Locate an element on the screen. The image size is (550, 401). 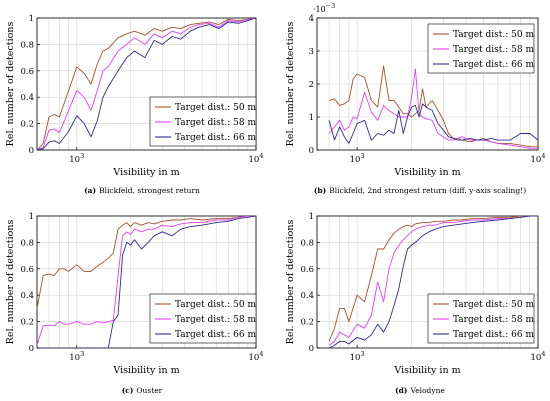
y-axis-multiplier: ·10−3 is located at coordinates (324, 8).